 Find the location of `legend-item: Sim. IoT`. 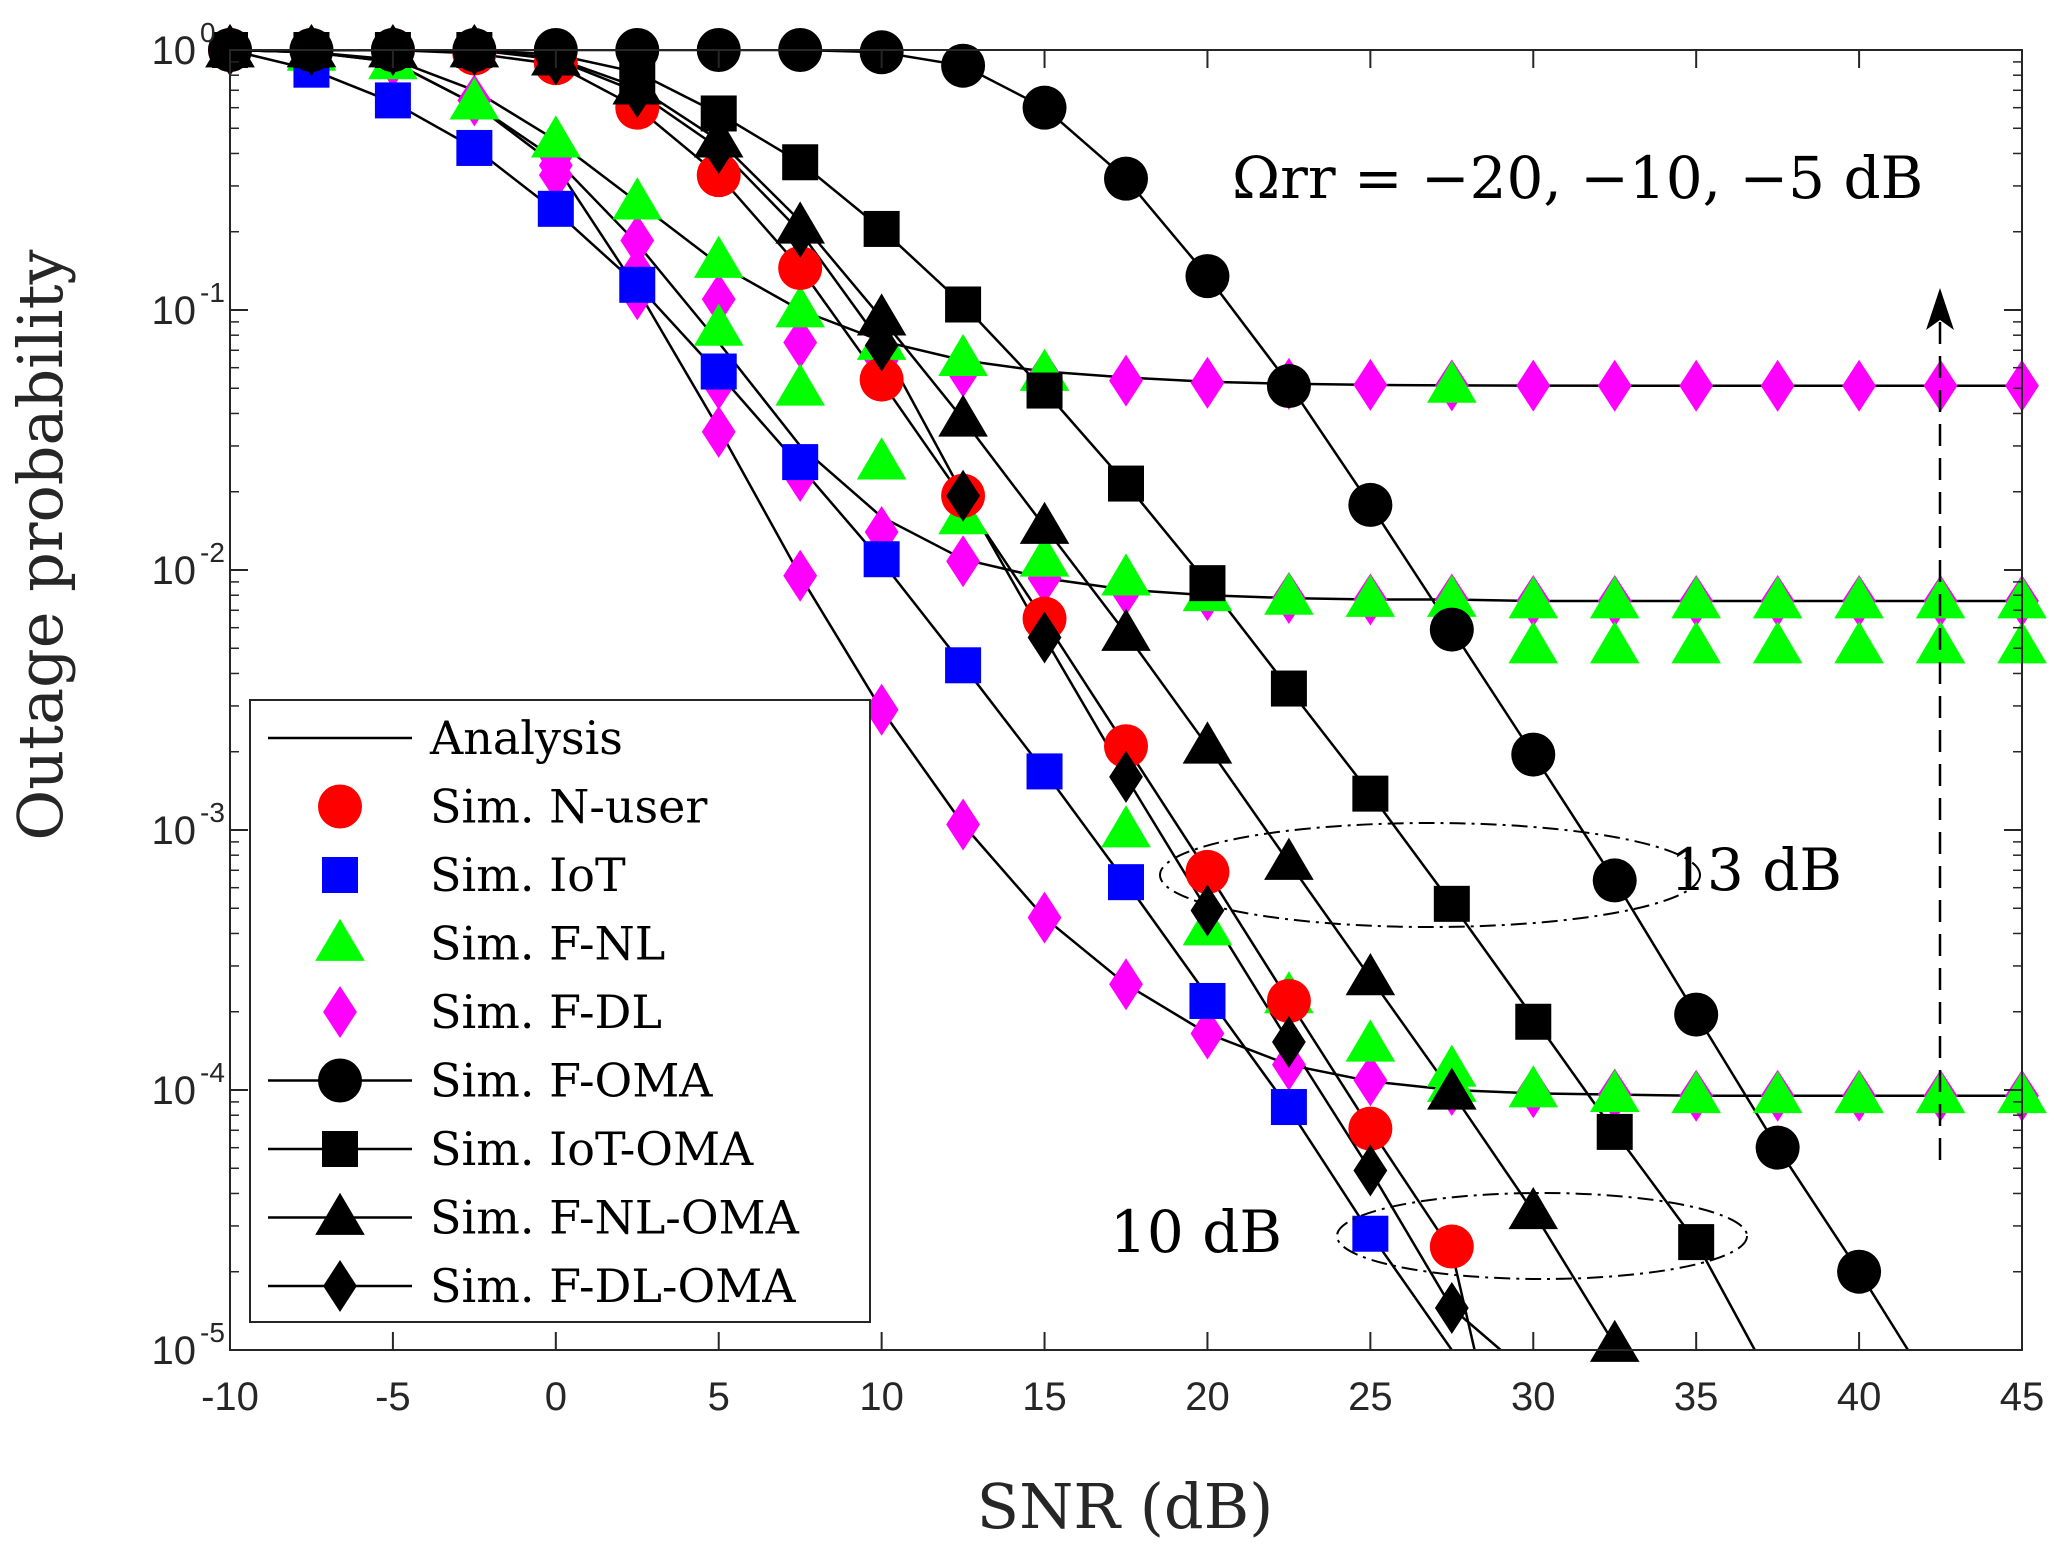

legend-item: Sim. IoT is located at coordinates (474, 875).